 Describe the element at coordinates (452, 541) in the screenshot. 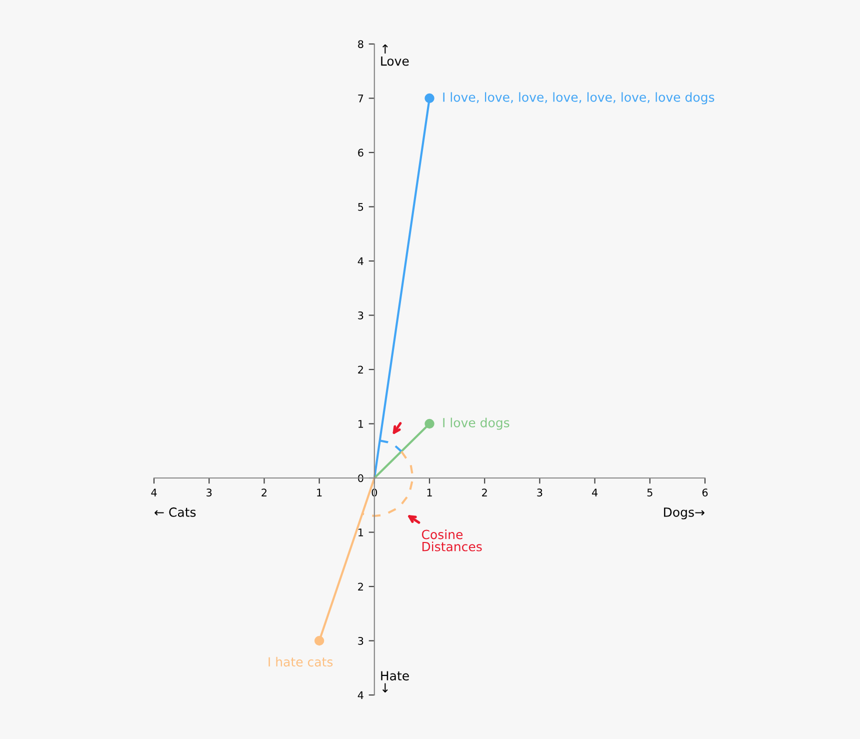

I see `annotation: Cosine Distances` at that location.